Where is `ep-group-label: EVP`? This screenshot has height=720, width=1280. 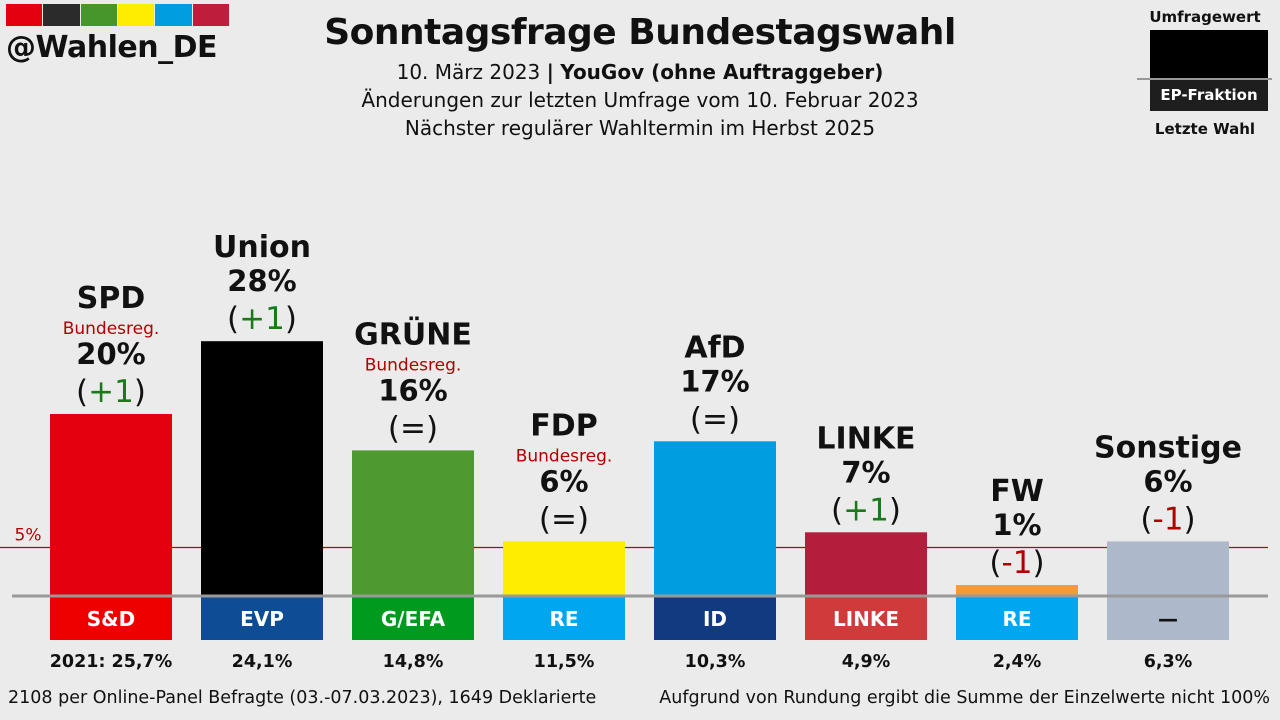 ep-group-label: EVP is located at coordinates (262, 619).